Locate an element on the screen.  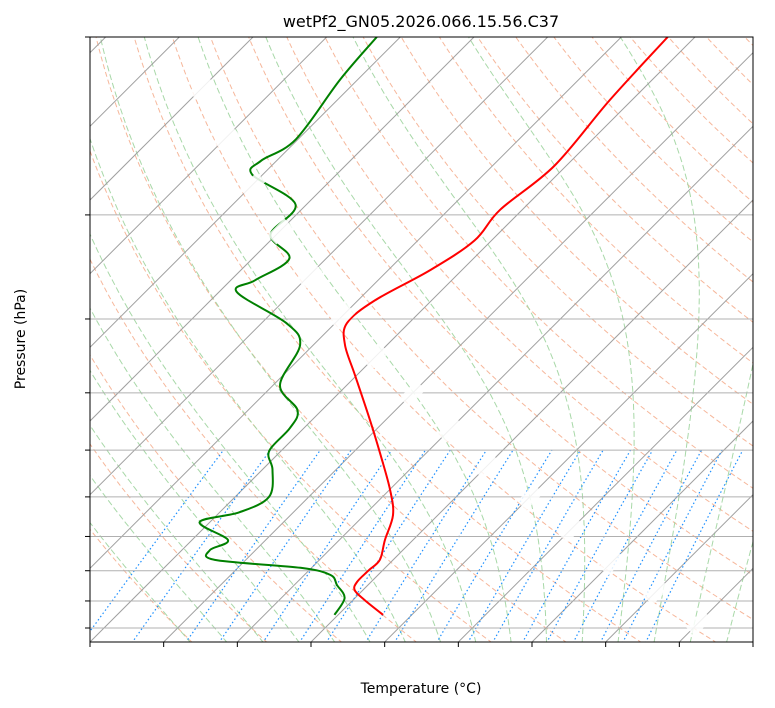
x-axis-label: Temperature (°C) is located at coordinates (421, 689).